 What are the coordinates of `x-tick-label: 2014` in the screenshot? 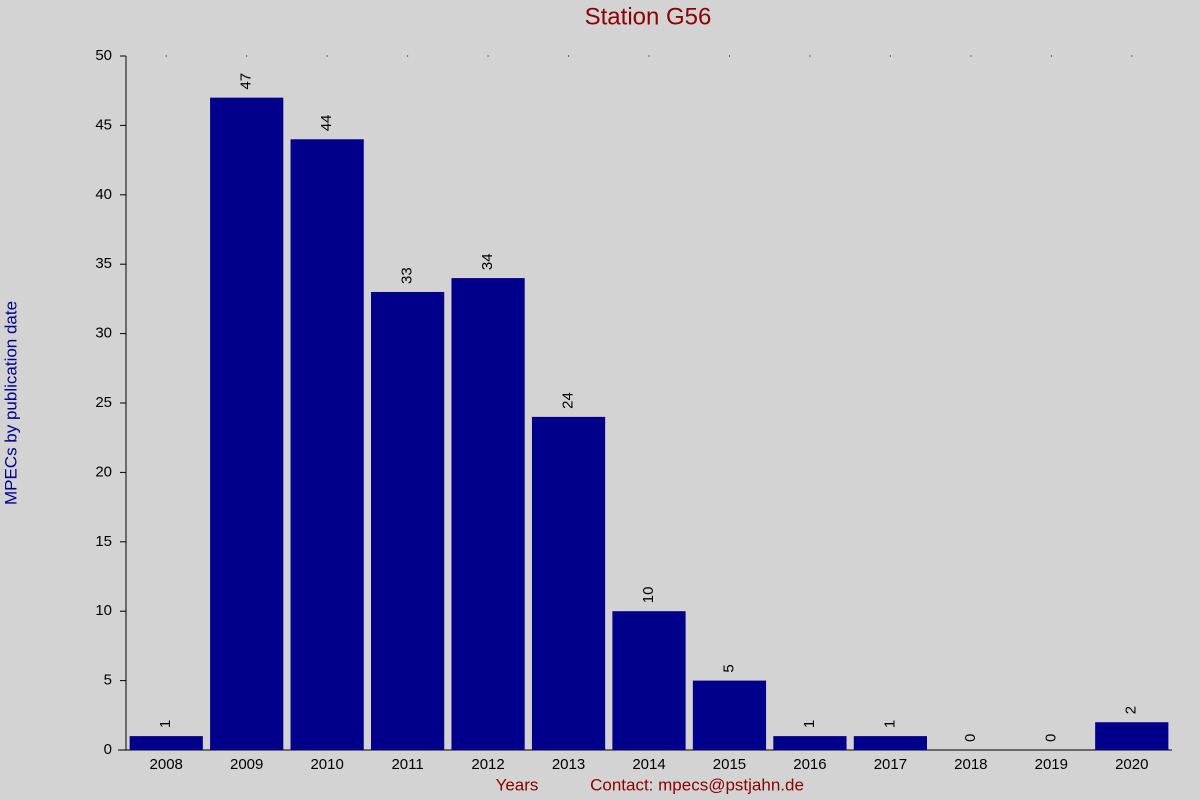 It's located at (648, 764).